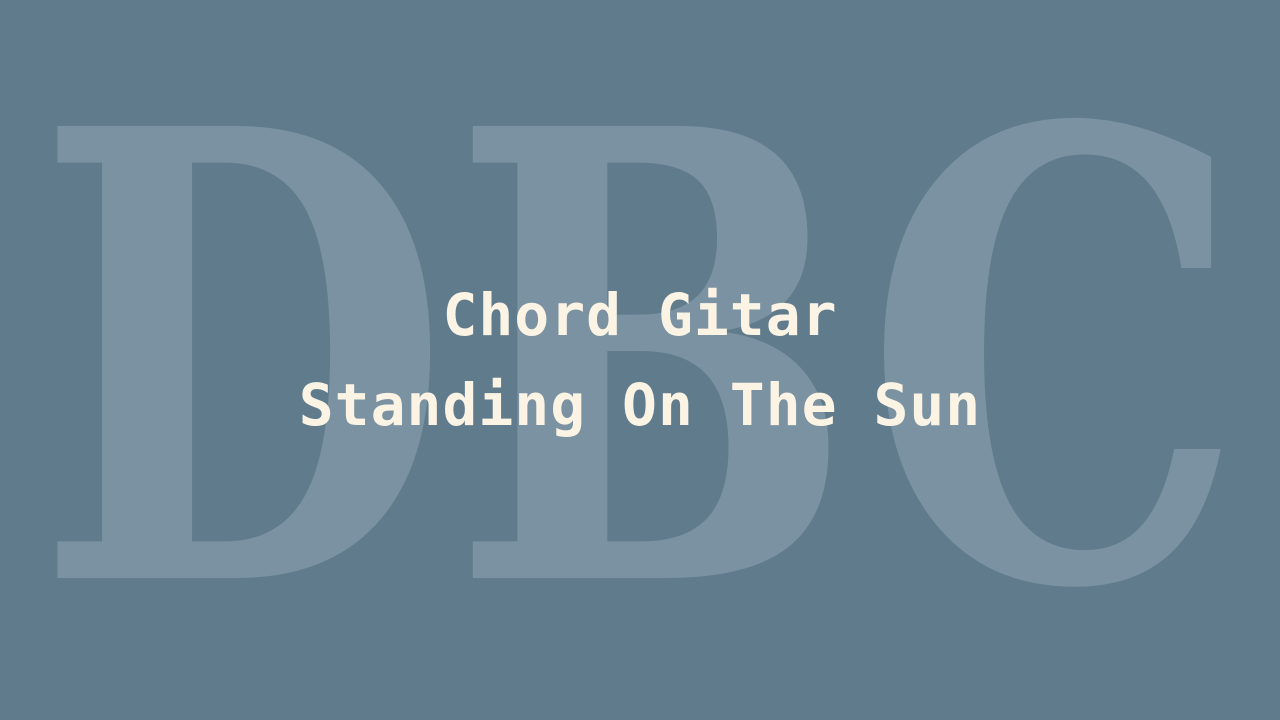 The image size is (1280, 720). I want to click on title-line-1: Chord Gitar, so click(640, 315).